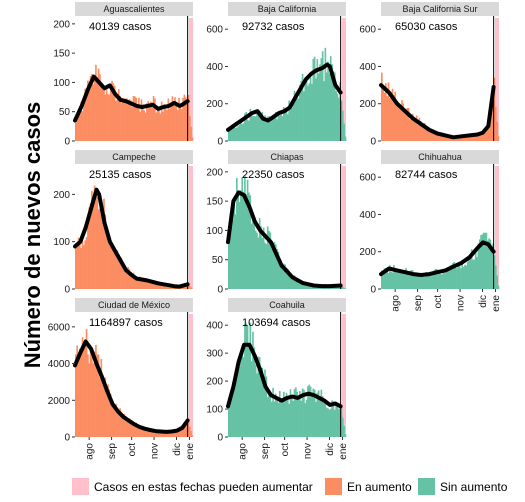 The height and width of the screenshot is (502, 525). I want to click on total-cases-label: 92732 casos, so click(273, 27).